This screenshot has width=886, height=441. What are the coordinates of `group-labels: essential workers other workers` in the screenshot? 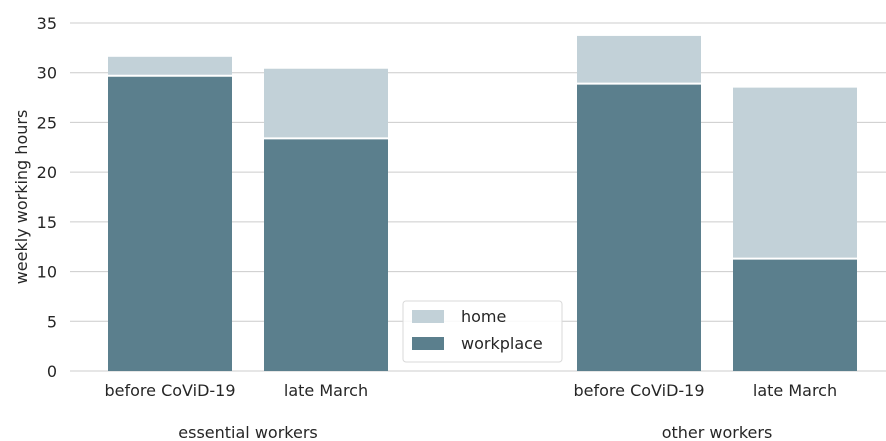 It's located at (475, 432).